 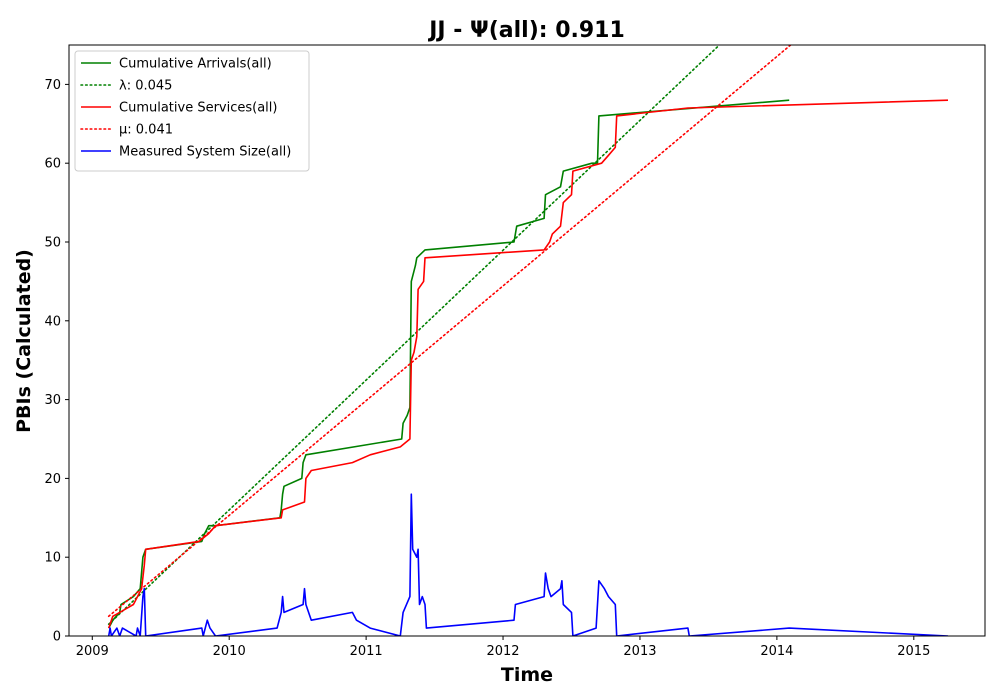 What do you see at coordinates (205, 152) in the screenshot?
I see `legend-label-4: Measured System Size(all)` at bounding box center [205, 152].